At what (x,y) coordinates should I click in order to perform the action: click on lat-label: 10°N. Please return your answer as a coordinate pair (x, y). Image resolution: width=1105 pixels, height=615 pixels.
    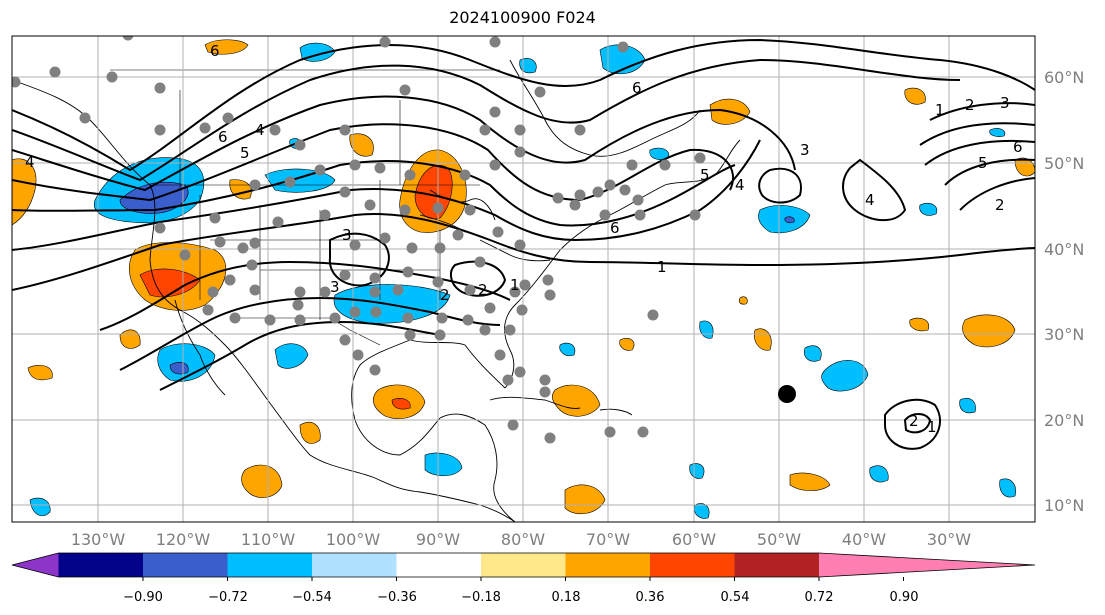
    Looking at the image, I should click on (1064, 505).